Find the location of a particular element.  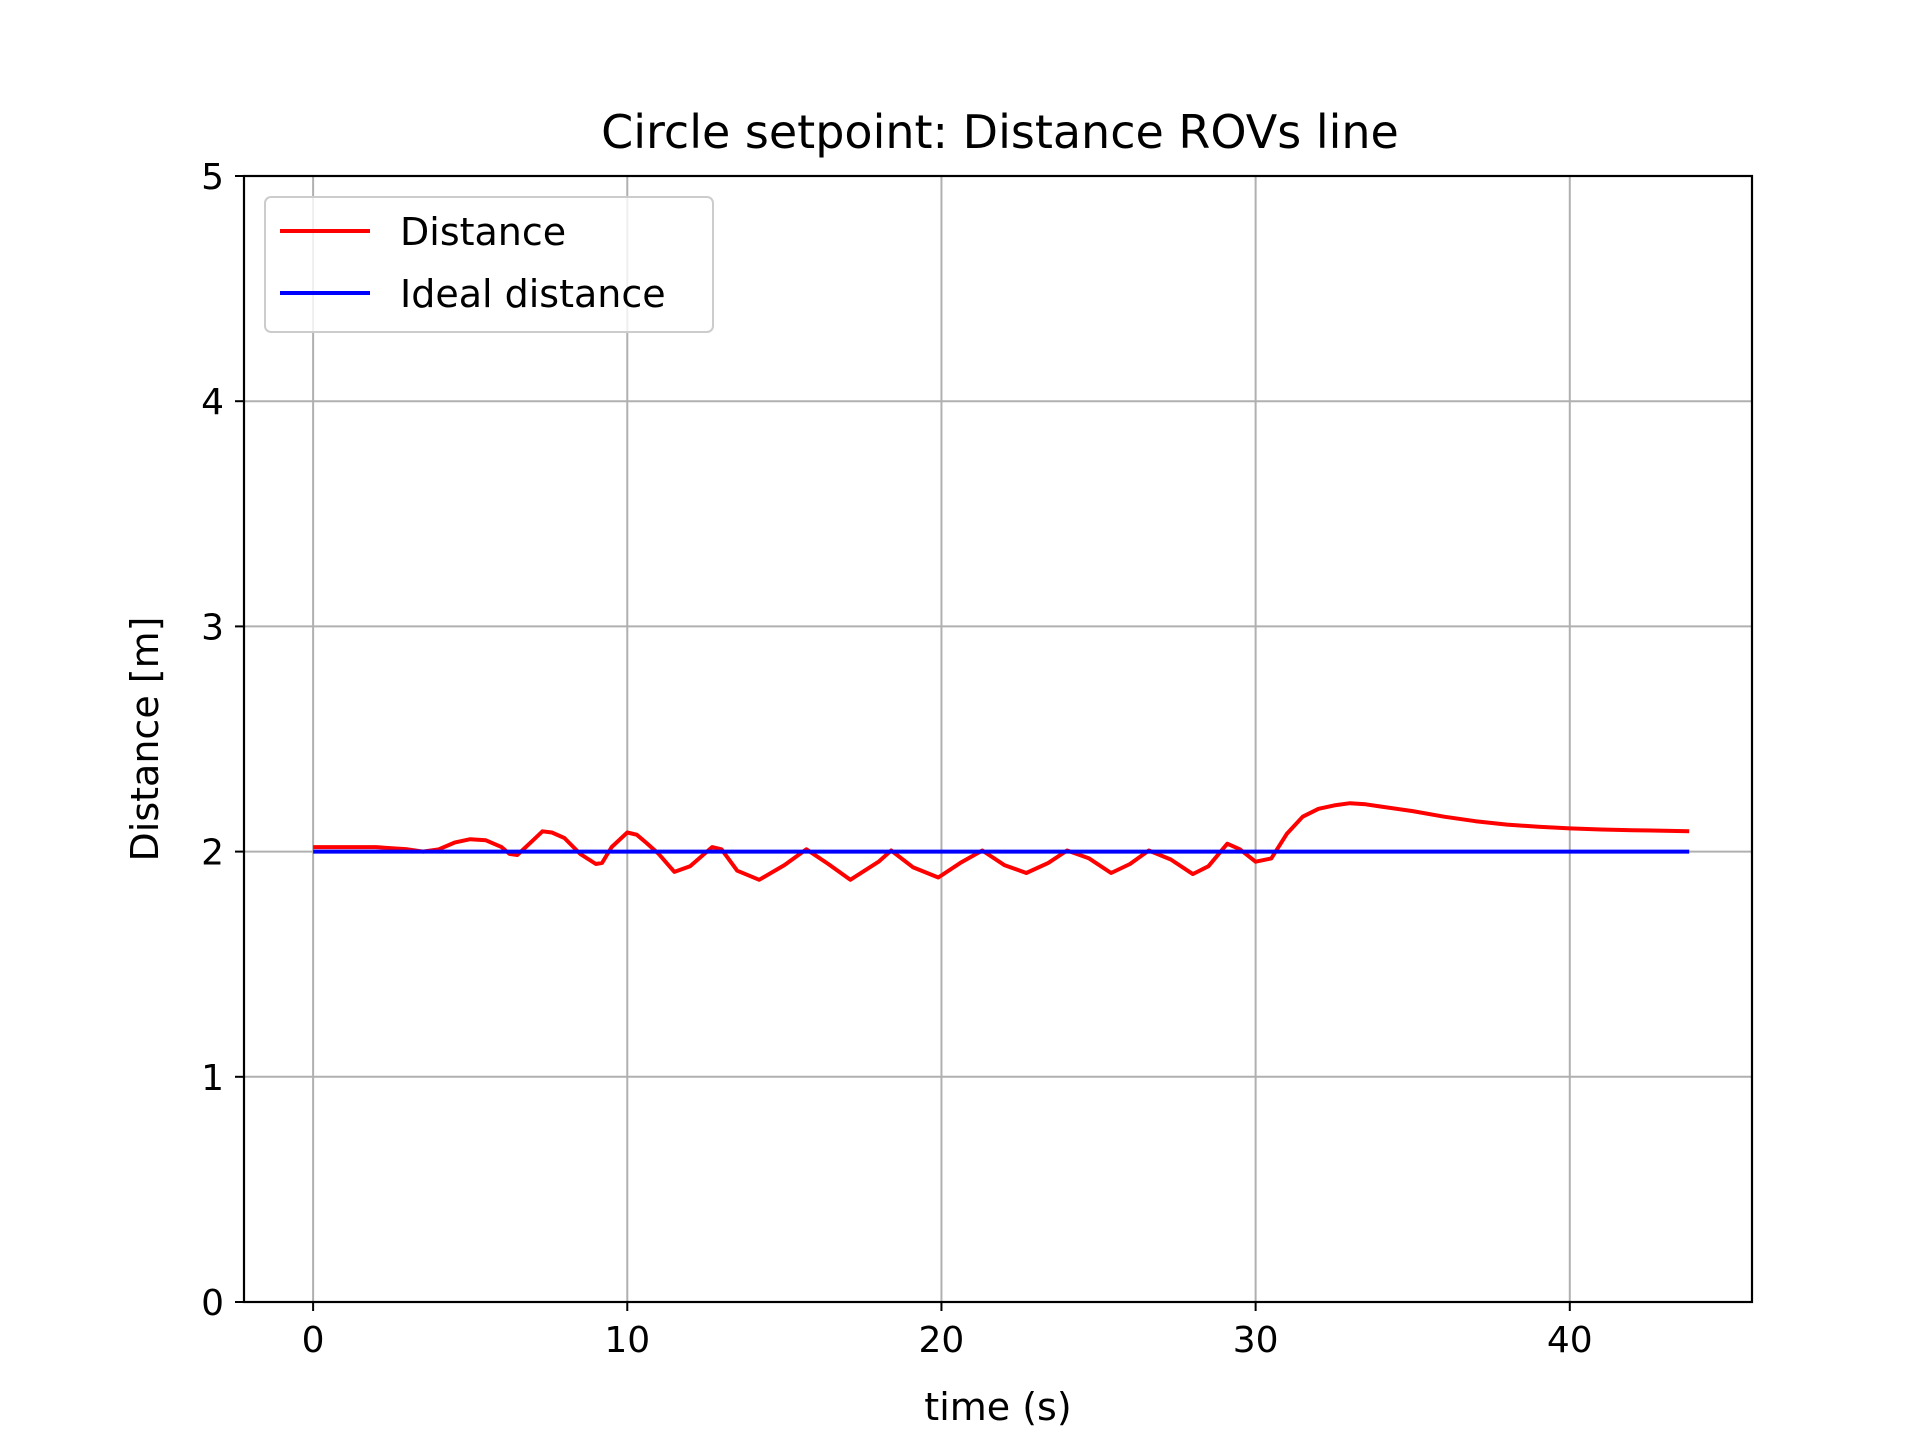

x-tick-label: 10 is located at coordinates (627, 1340).